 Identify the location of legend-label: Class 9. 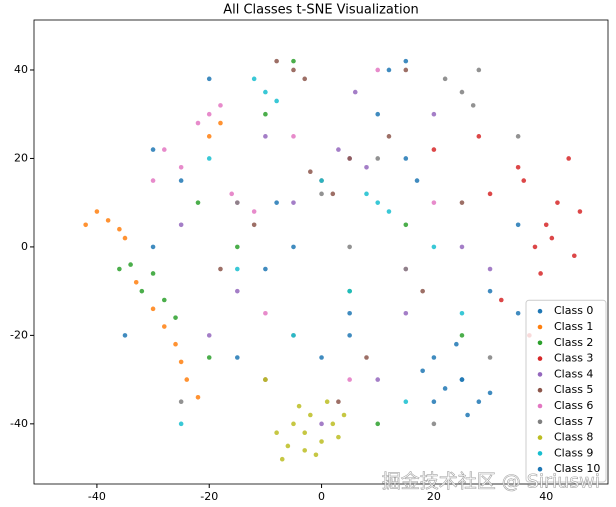
(573, 452).